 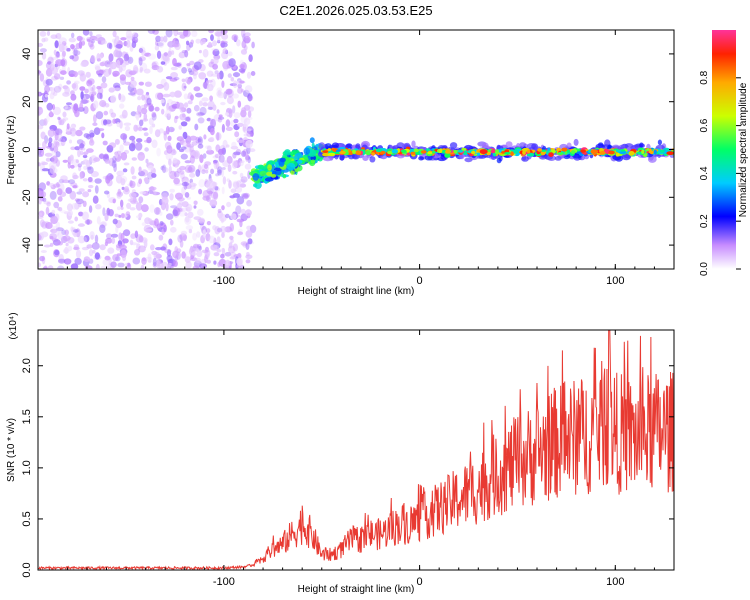 What do you see at coordinates (27, 102) in the screenshot?
I see `y-tick-label: 20` at bounding box center [27, 102].